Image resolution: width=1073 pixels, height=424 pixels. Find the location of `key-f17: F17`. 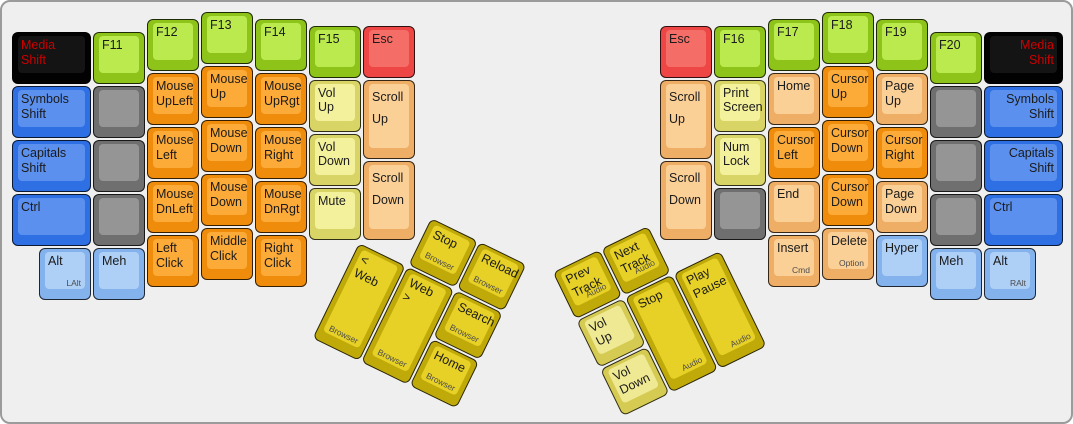

key-f17: F17 is located at coordinates (794, 44).